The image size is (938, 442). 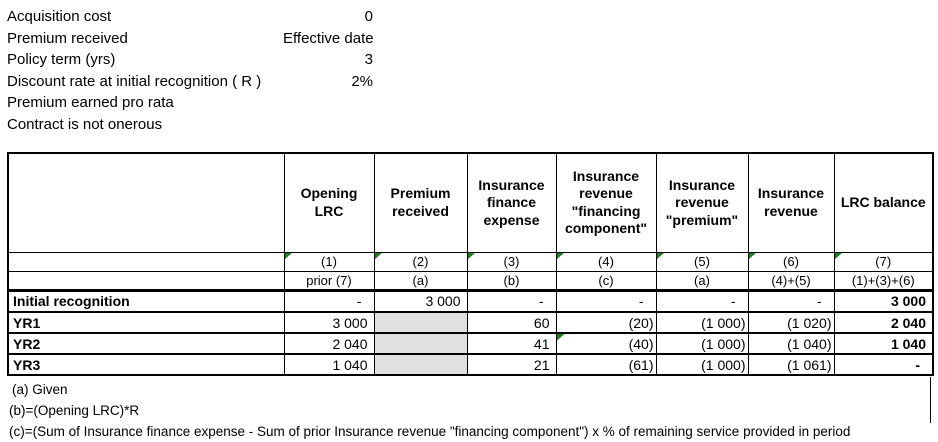 I want to click on cell-value: 41, so click(x=511, y=343).